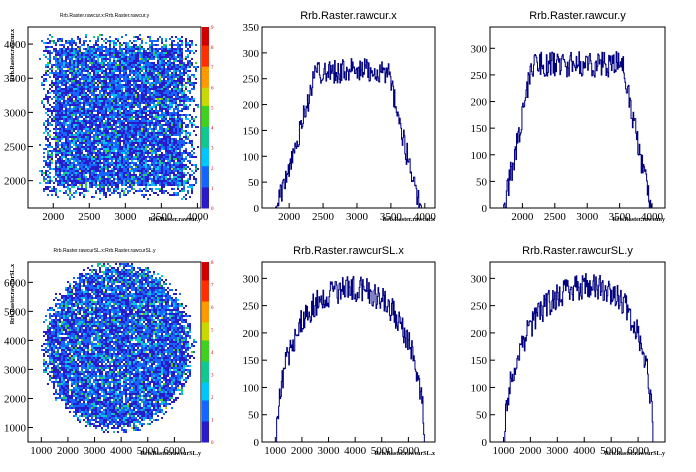 Image resolution: width=696 pixels, height=472 pixels. I want to click on palette-band, so click(205, 32).